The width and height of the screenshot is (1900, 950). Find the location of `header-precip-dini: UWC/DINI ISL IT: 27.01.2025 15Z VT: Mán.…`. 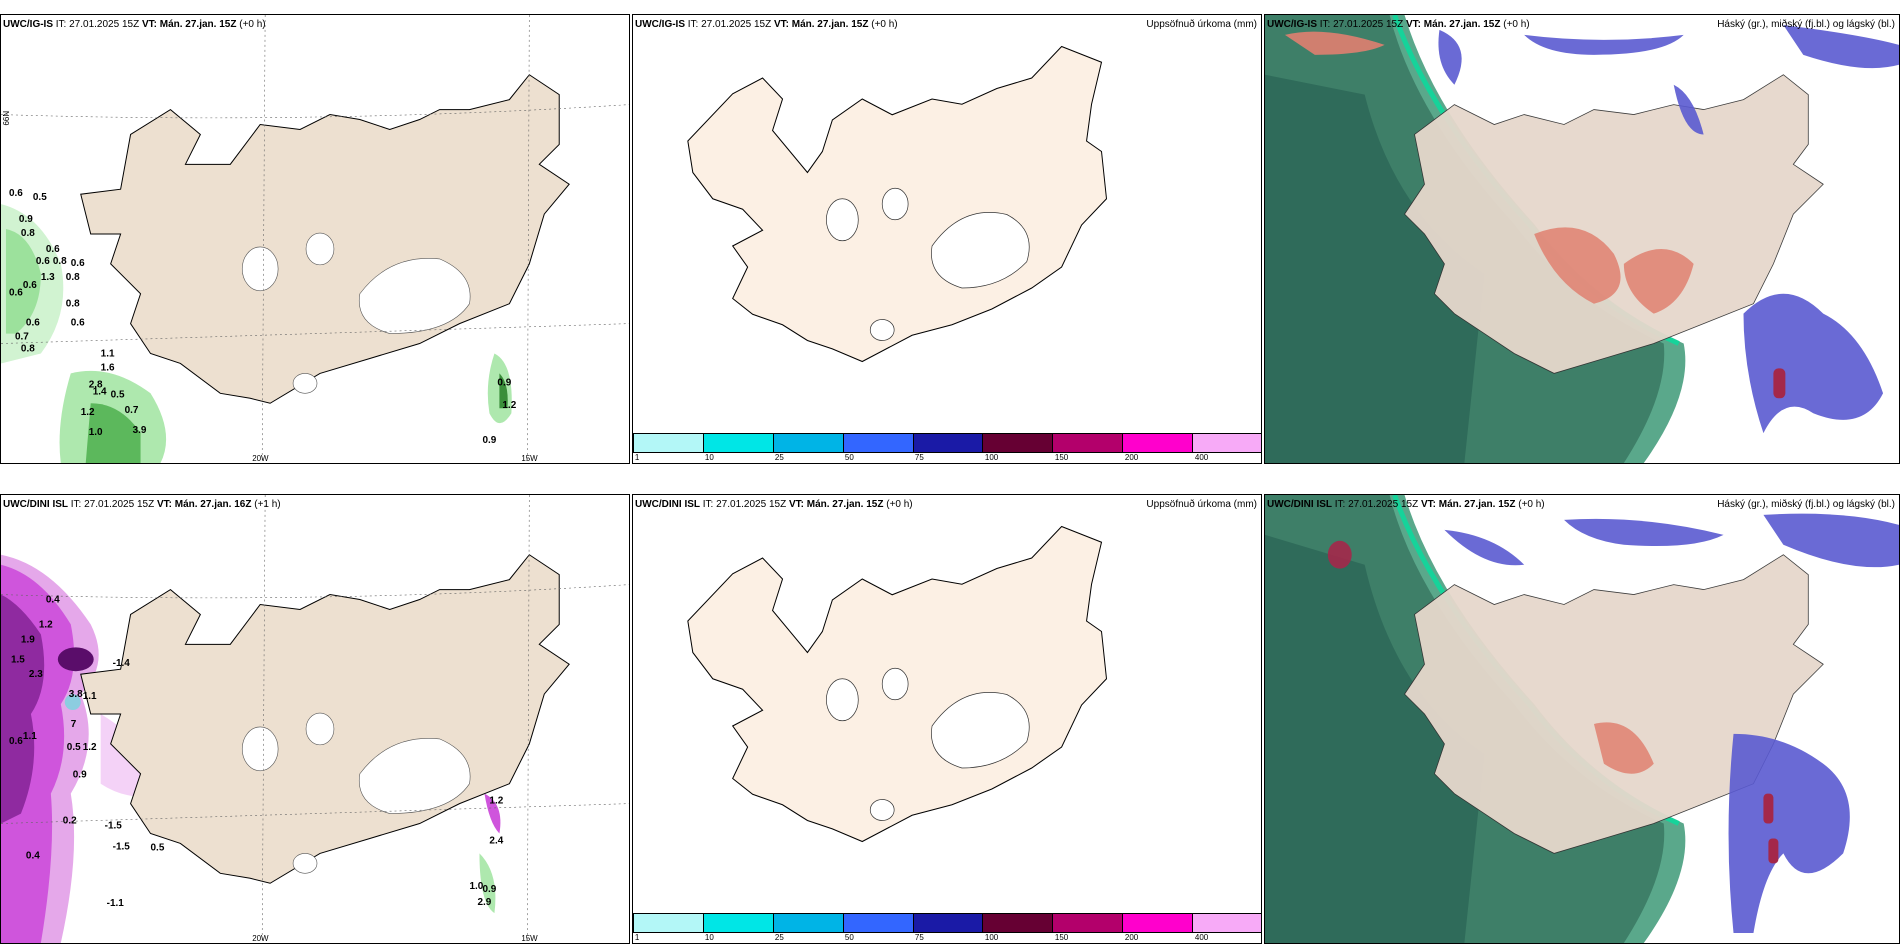

header-precip-dini: UWC/DINI ISL IT: 27.01.2025 15Z VT: Mán.… is located at coordinates (947, 505).